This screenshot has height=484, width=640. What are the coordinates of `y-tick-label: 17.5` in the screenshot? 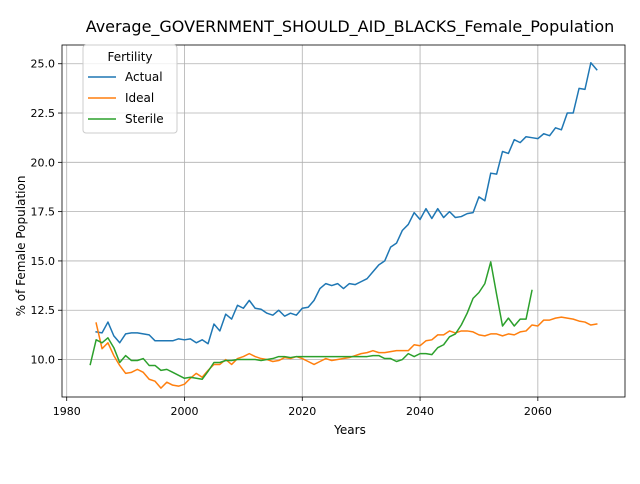 It's located at (43, 212).